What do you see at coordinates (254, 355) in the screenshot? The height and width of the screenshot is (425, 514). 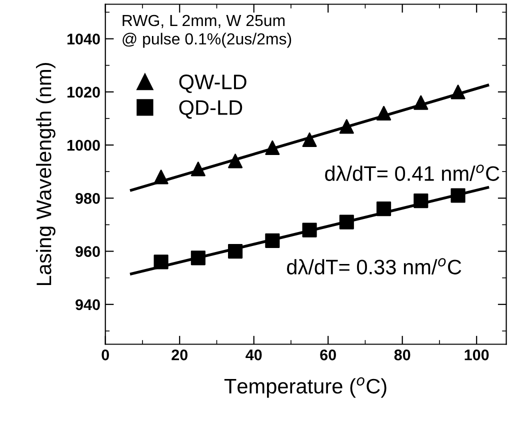 I see `x-tick-label: 40` at bounding box center [254, 355].